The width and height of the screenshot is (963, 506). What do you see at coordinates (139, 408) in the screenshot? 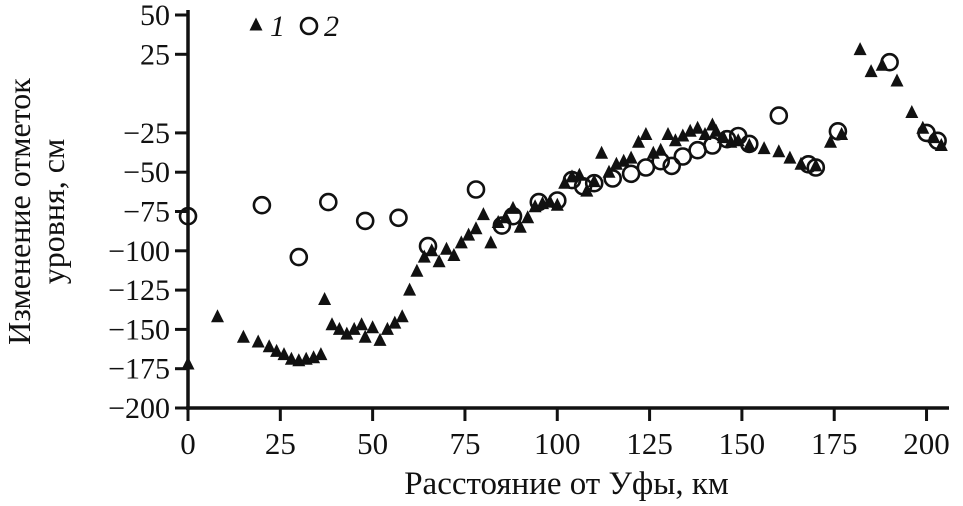
I see `y-tick-label: −200` at bounding box center [139, 408].